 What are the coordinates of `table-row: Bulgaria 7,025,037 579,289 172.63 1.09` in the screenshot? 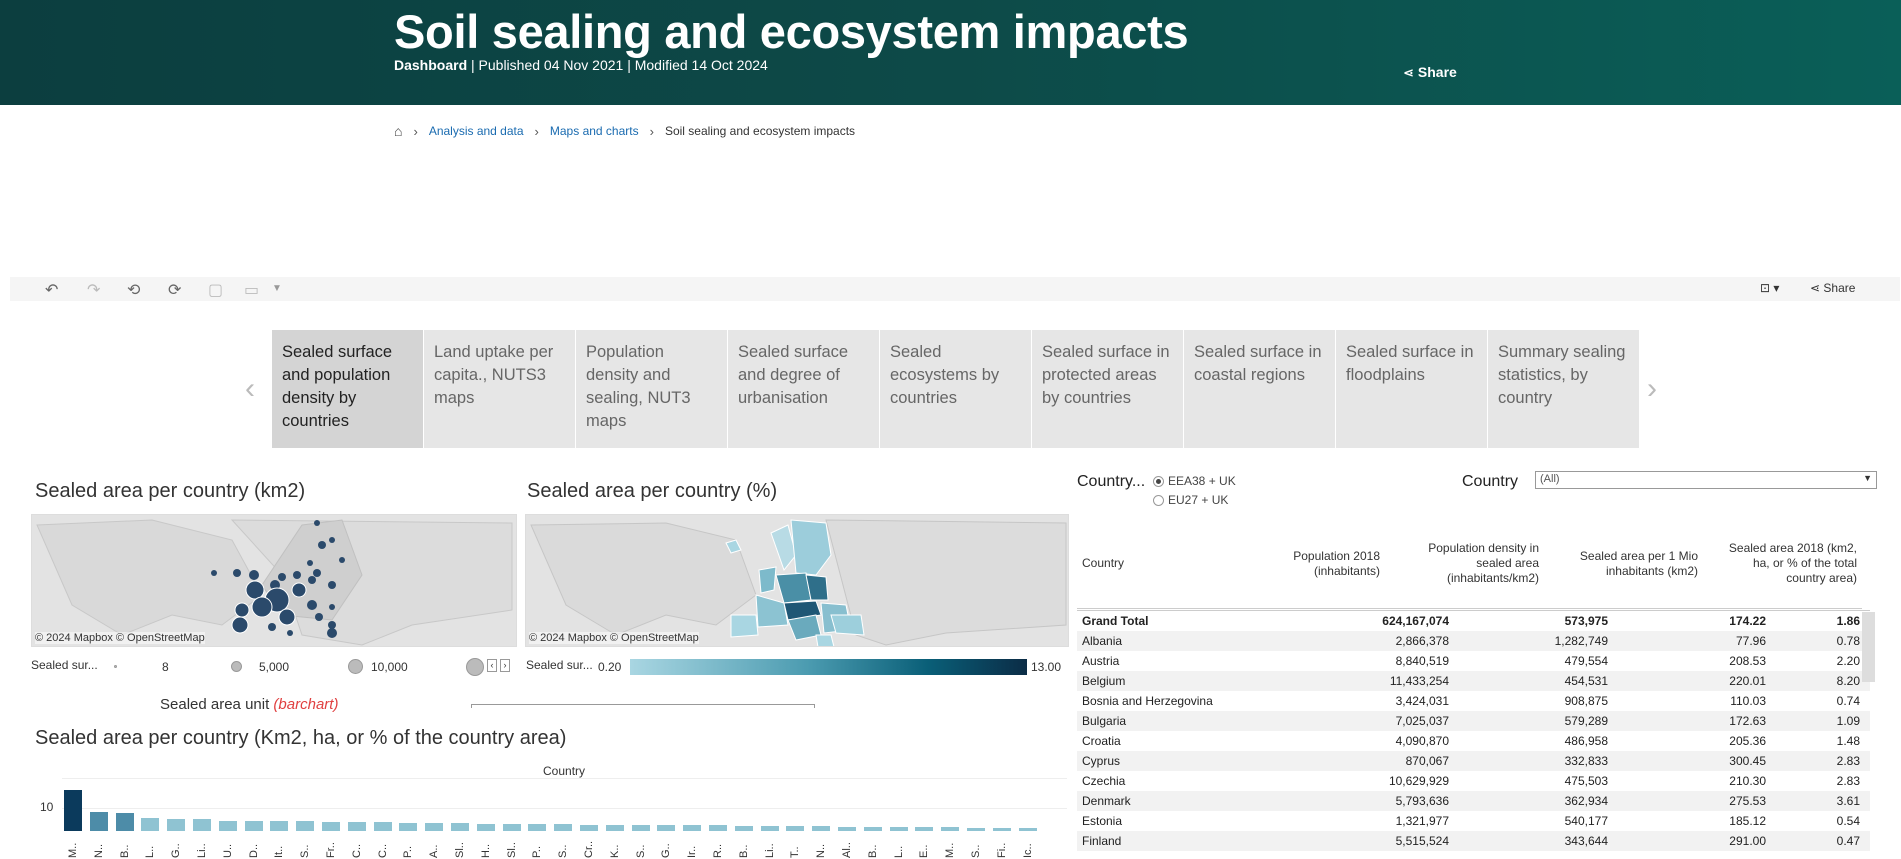 It's located at (1473, 720).